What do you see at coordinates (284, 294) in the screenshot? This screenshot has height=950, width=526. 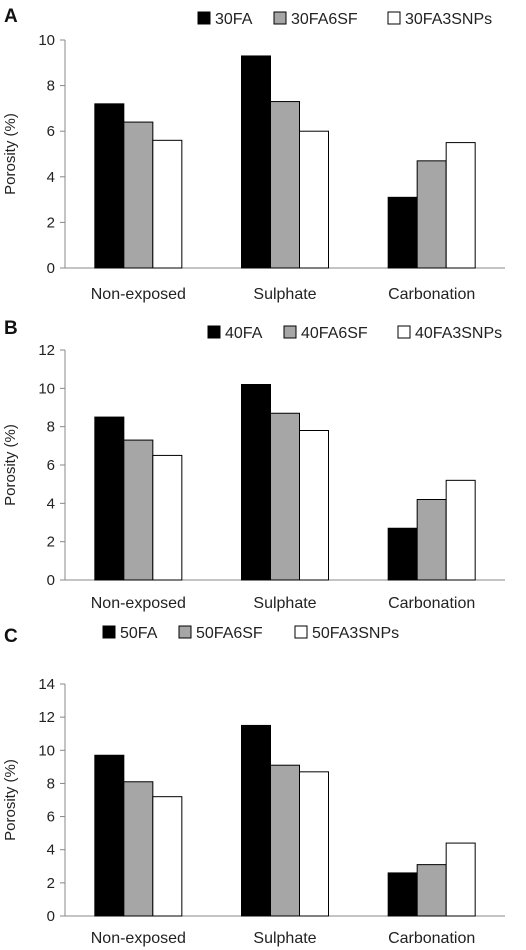 I see `chart-a-x-category-label: Sulphate` at bounding box center [284, 294].